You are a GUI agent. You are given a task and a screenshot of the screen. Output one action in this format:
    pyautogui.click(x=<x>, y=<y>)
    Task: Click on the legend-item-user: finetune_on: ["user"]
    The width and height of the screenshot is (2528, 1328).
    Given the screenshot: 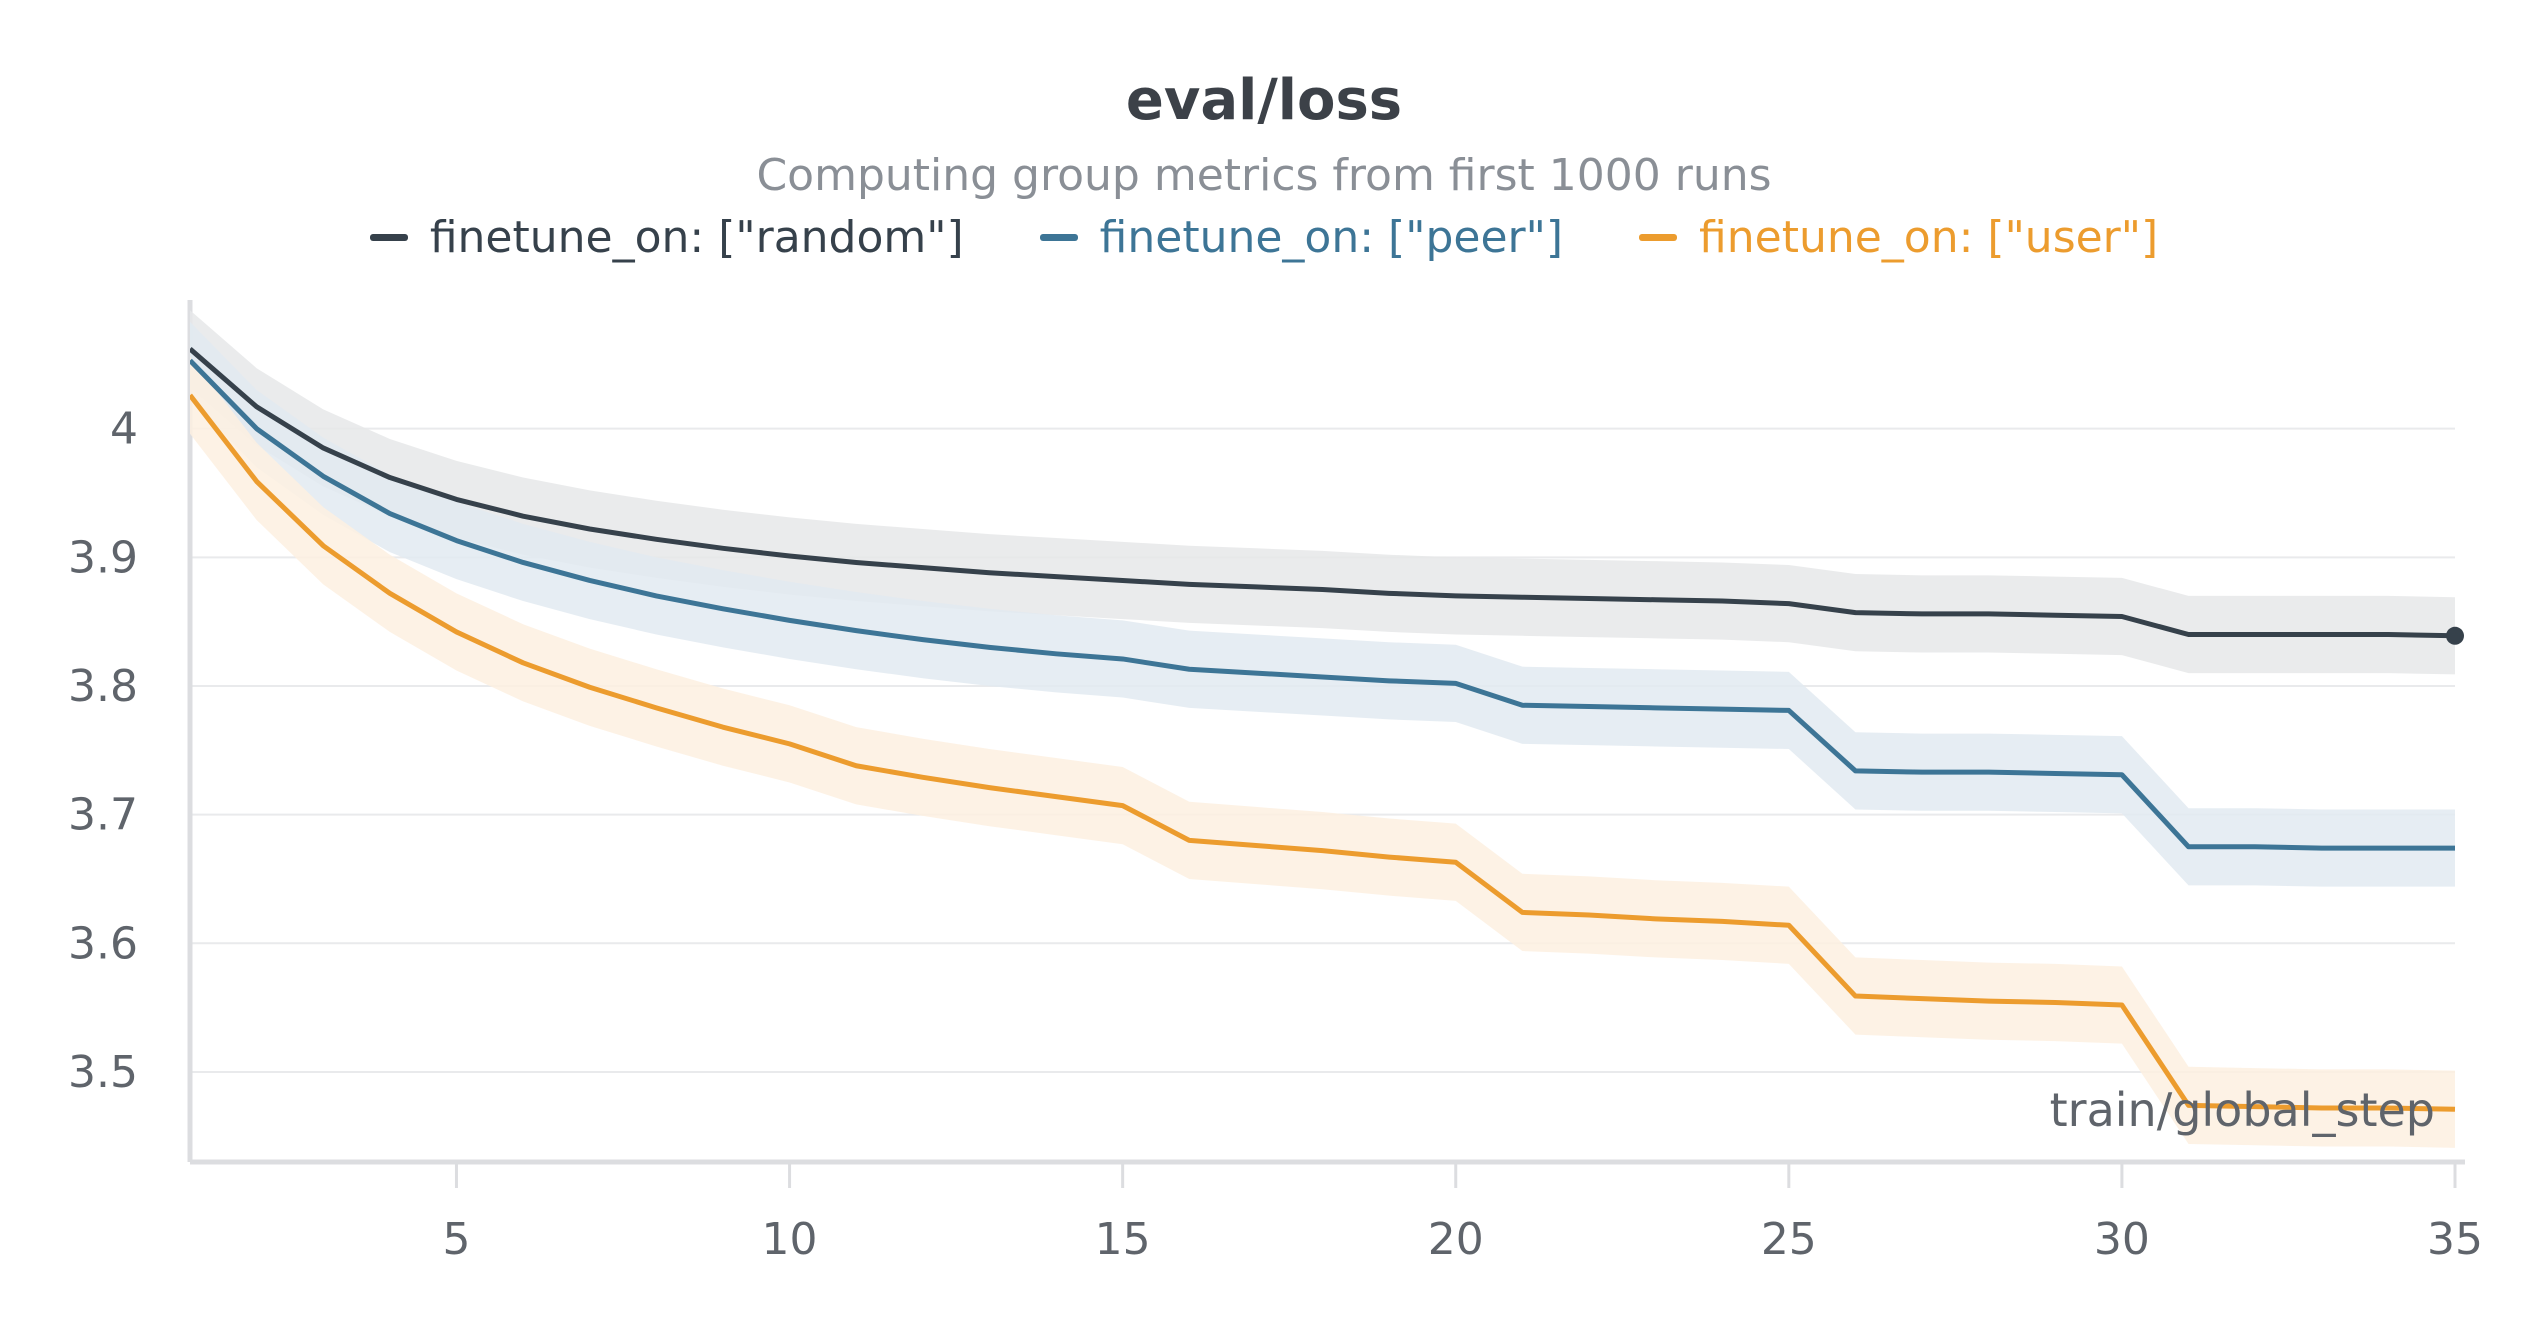 What is the action you would take?
    pyautogui.click(x=1898, y=237)
    